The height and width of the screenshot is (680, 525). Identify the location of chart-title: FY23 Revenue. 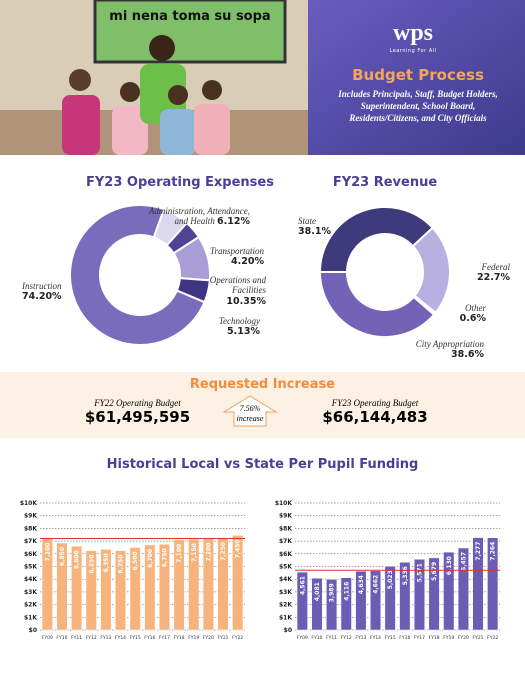
(385, 182).